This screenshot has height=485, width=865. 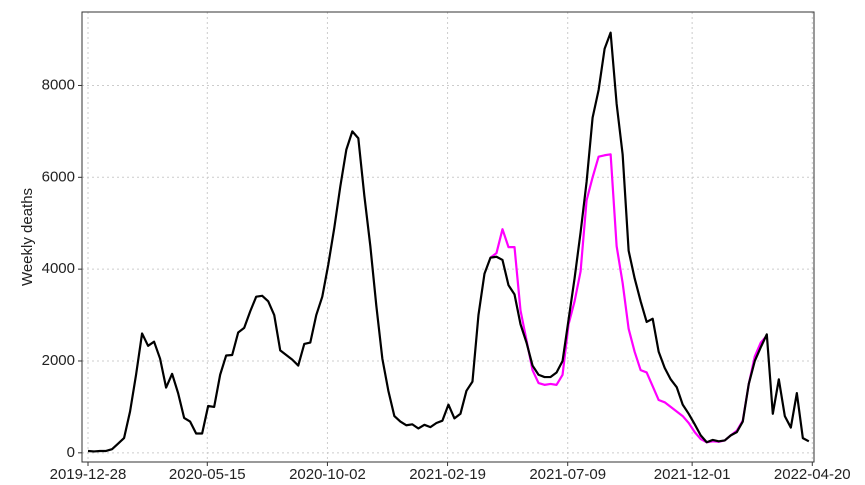 What do you see at coordinates (58, 84) in the screenshot?
I see `y-tick-label: 8000` at bounding box center [58, 84].